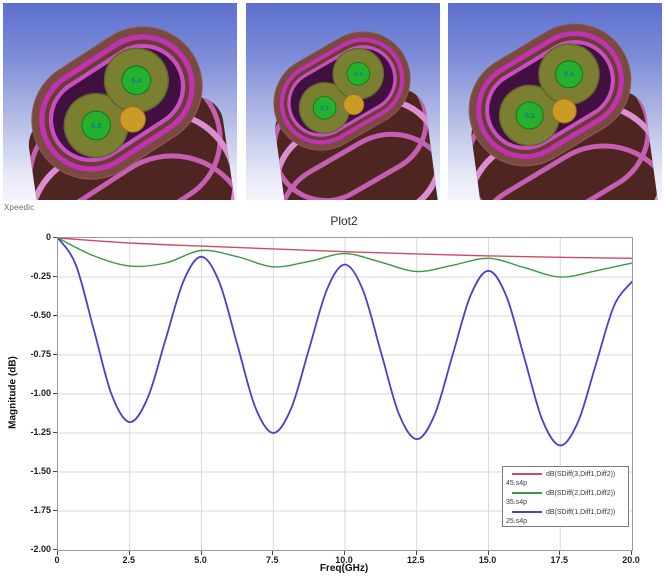 The height and width of the screenshot is (587, 665). I want to click on cable-render-3: 5.4 5.3, so click(564, 111).